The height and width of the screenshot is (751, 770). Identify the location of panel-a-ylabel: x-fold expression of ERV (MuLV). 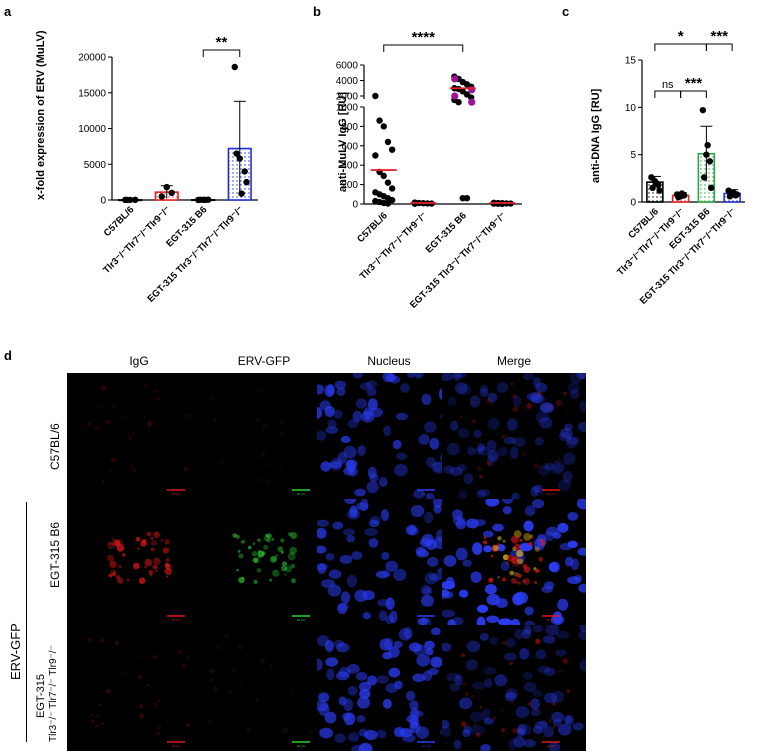
(41, 115).